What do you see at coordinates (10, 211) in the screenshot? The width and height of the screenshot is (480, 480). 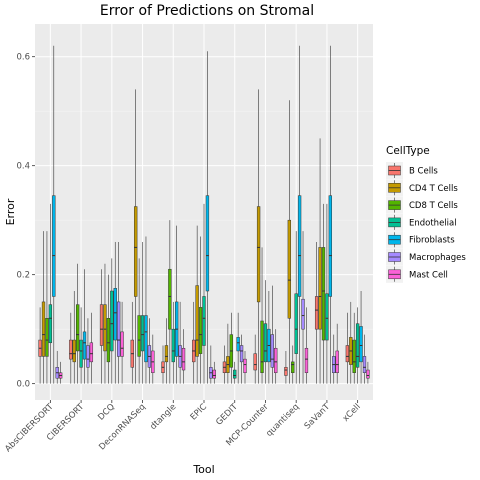 I see `y-axis-label: Error` at bounding box center [10, 211].